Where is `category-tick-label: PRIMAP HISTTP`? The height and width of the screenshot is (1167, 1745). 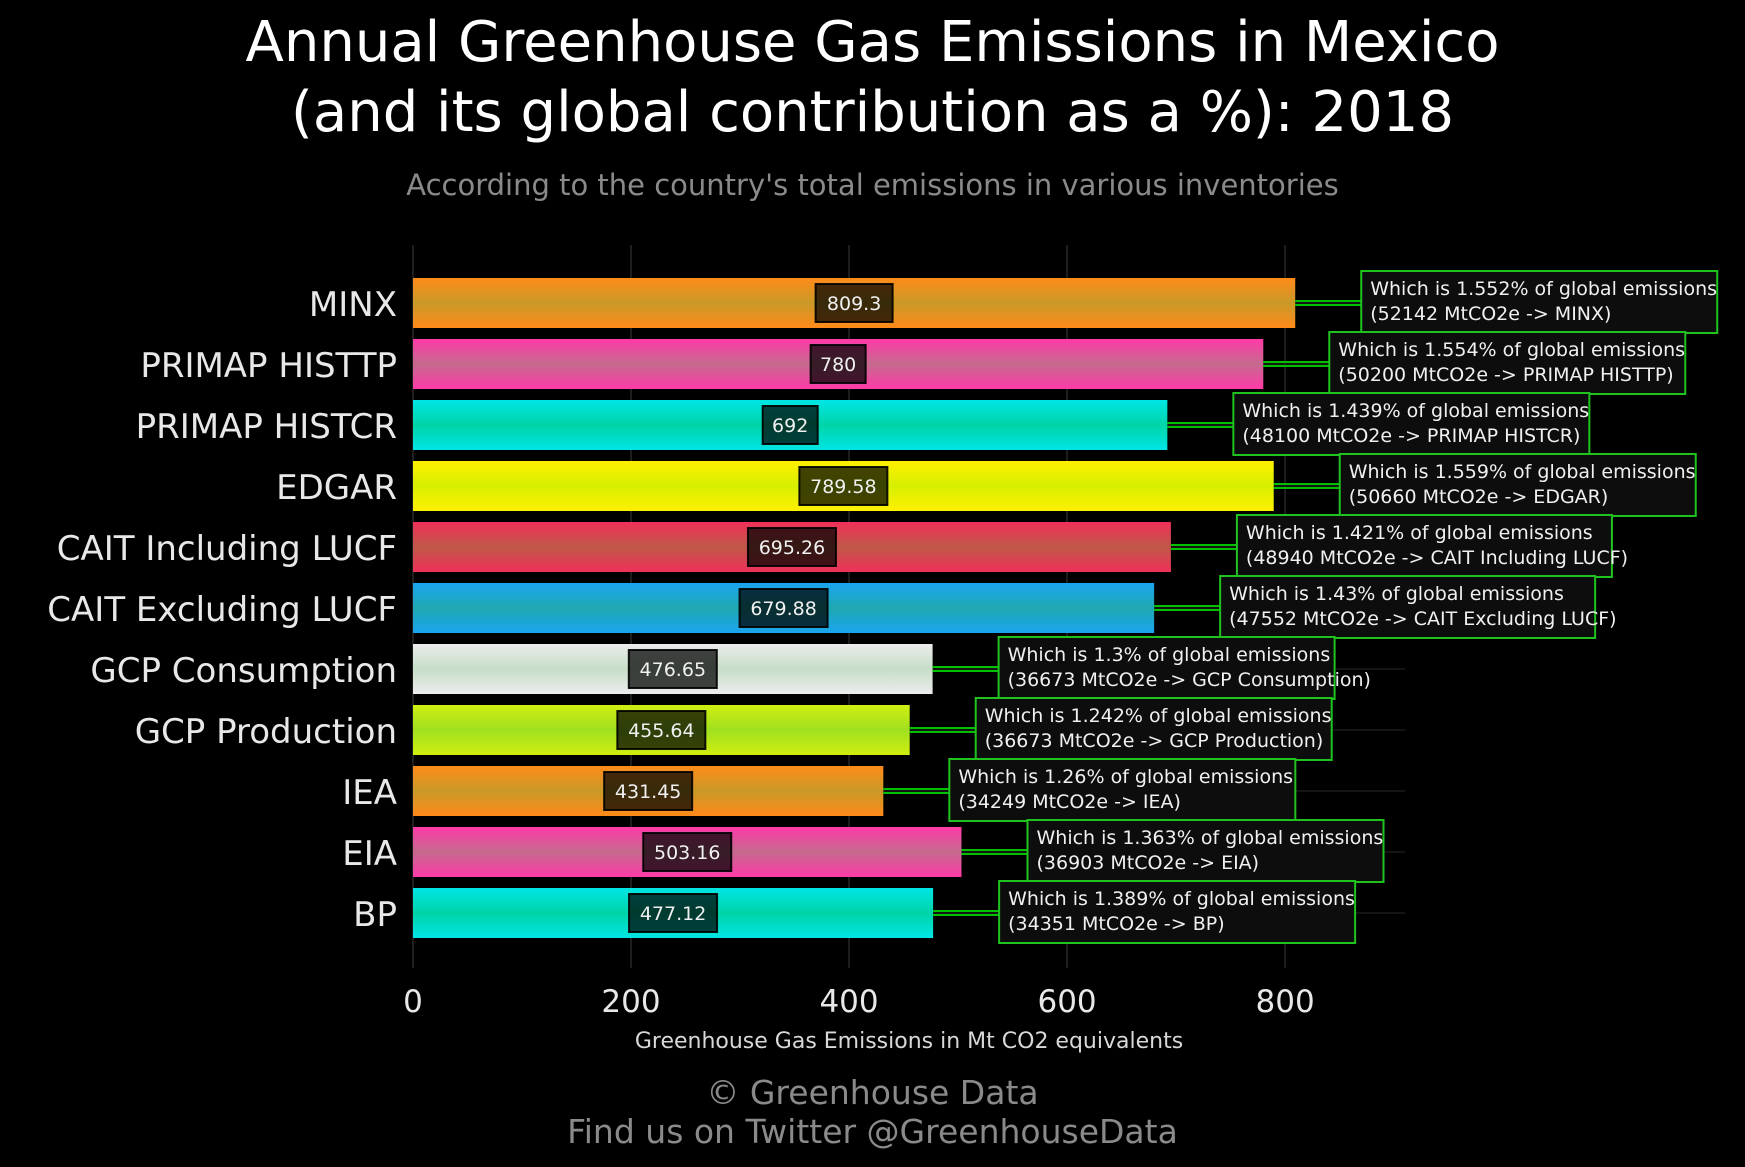 category-tick-label: PRIMAP HISTTP is located at coordinates (268, 366).